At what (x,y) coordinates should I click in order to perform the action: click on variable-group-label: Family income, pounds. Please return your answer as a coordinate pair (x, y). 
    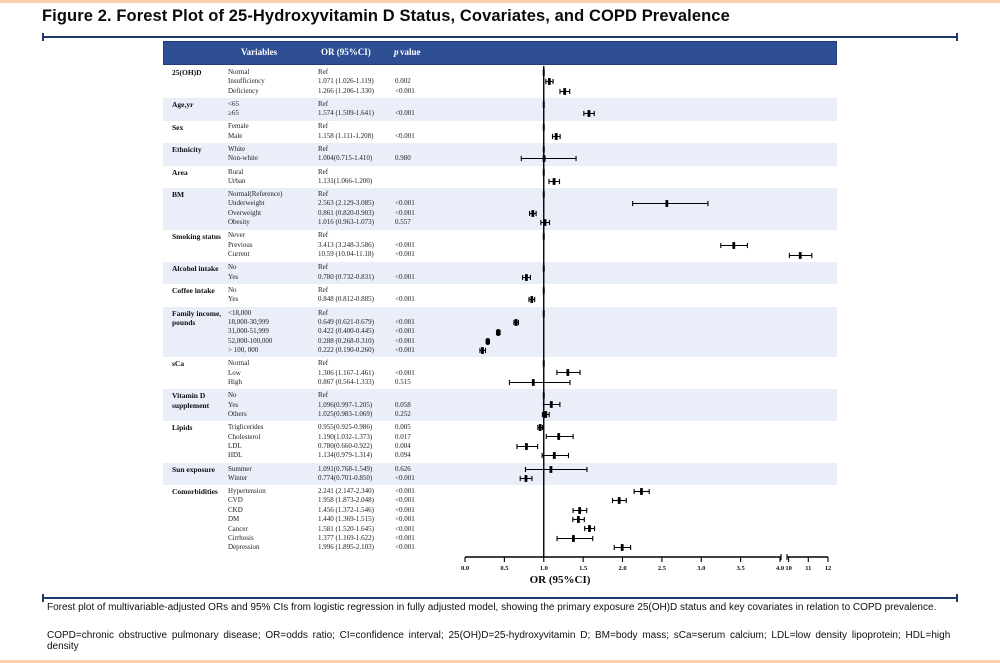
    Looking at the image, I should click on (197, 318).